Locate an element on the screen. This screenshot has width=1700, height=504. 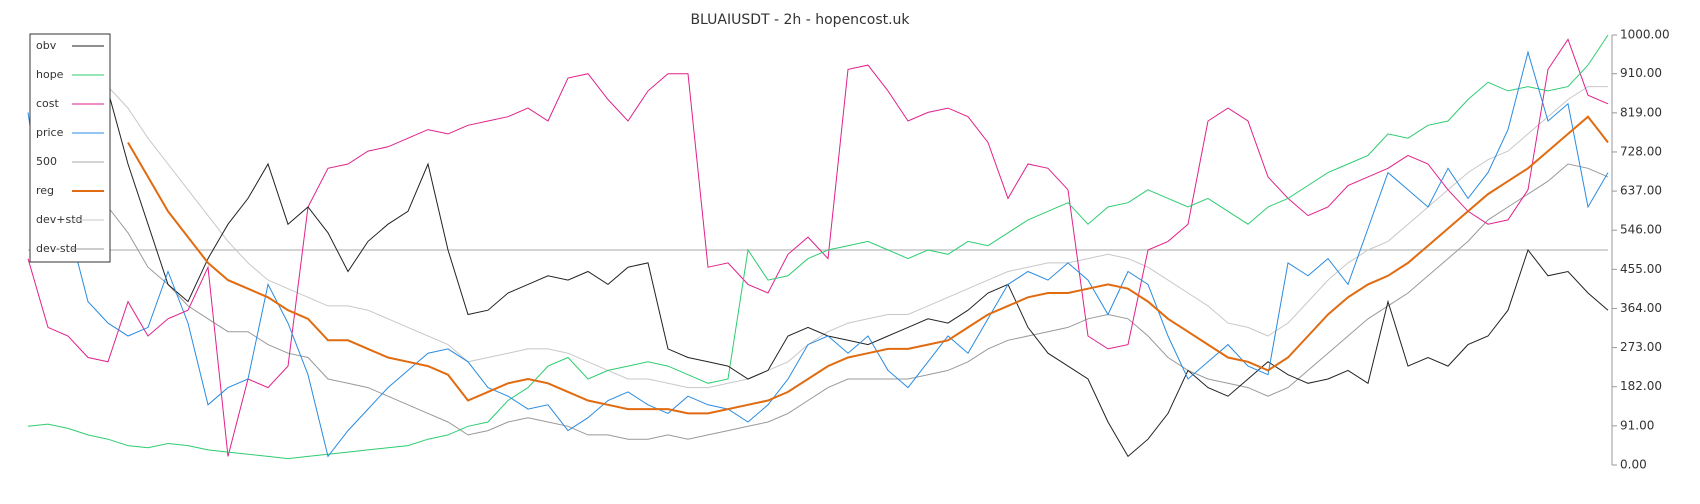
y-tick-label: 1000.00 is located at coordinates (1645, 35).